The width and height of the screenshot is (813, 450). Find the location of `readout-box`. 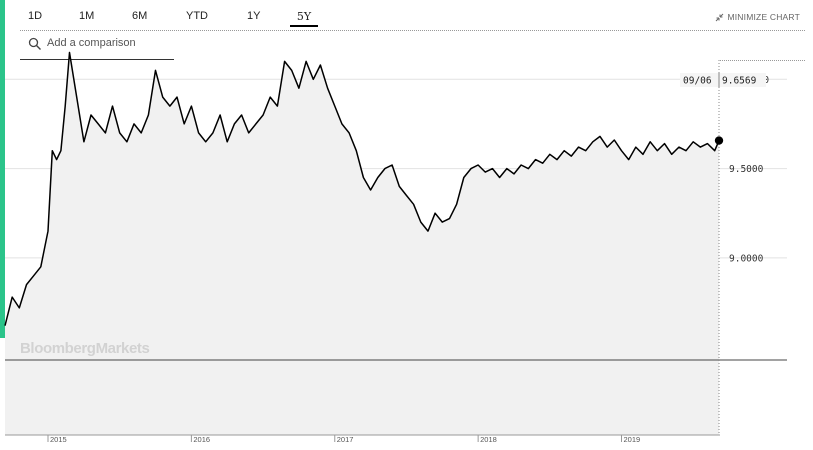

readout-box is located at coordinates (723, 80).